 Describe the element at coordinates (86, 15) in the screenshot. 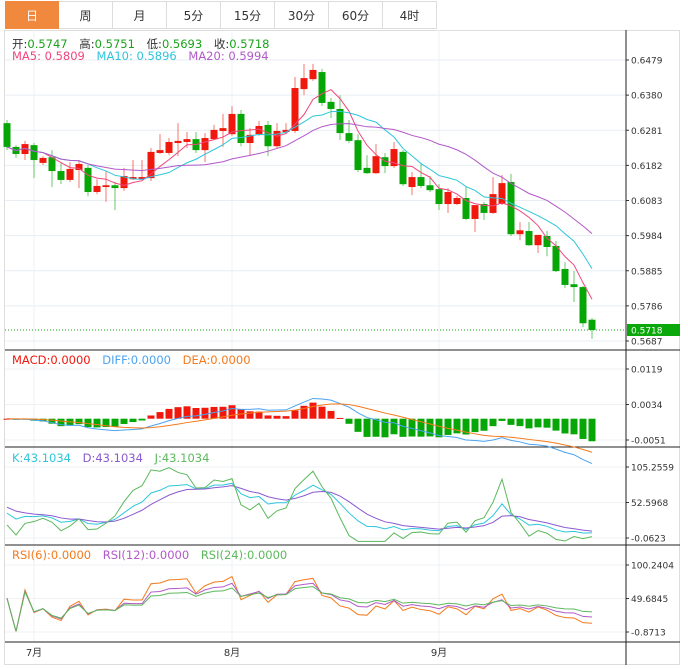

I see `tab-week: 周` at that location.